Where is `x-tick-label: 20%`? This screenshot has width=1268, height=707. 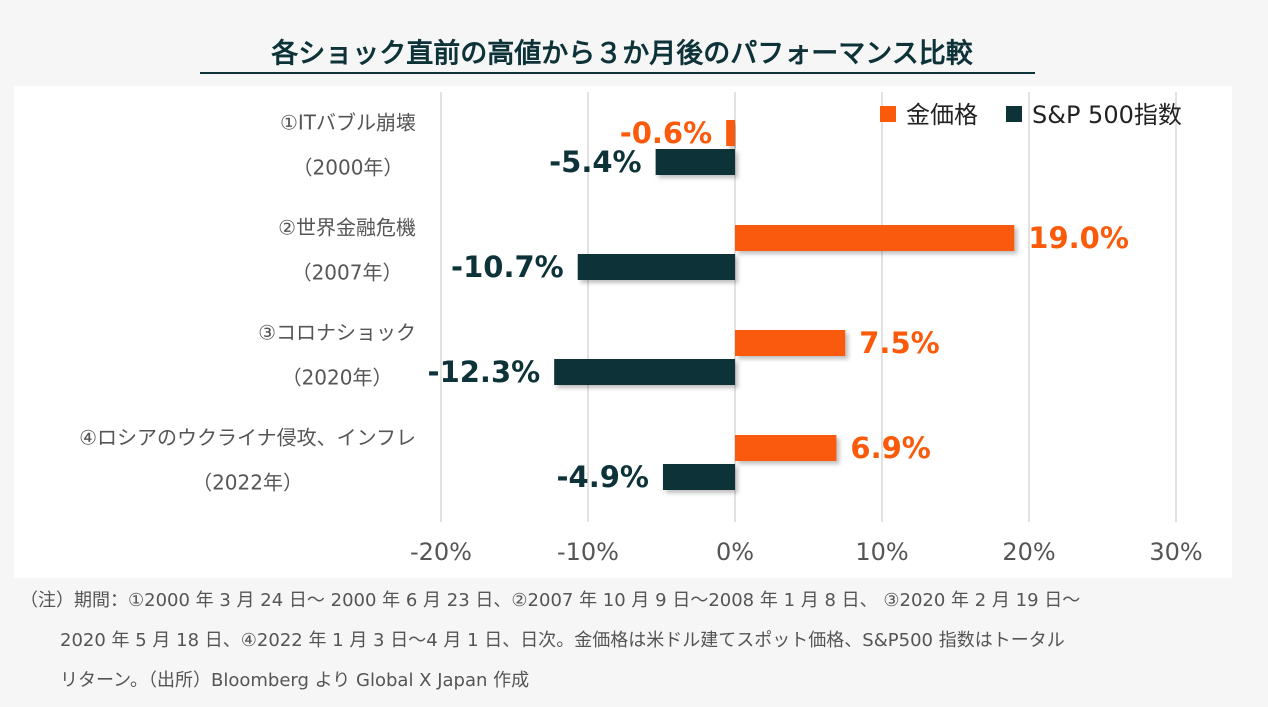 x-tick-label: 20% is located at coordinates (1028, 552).